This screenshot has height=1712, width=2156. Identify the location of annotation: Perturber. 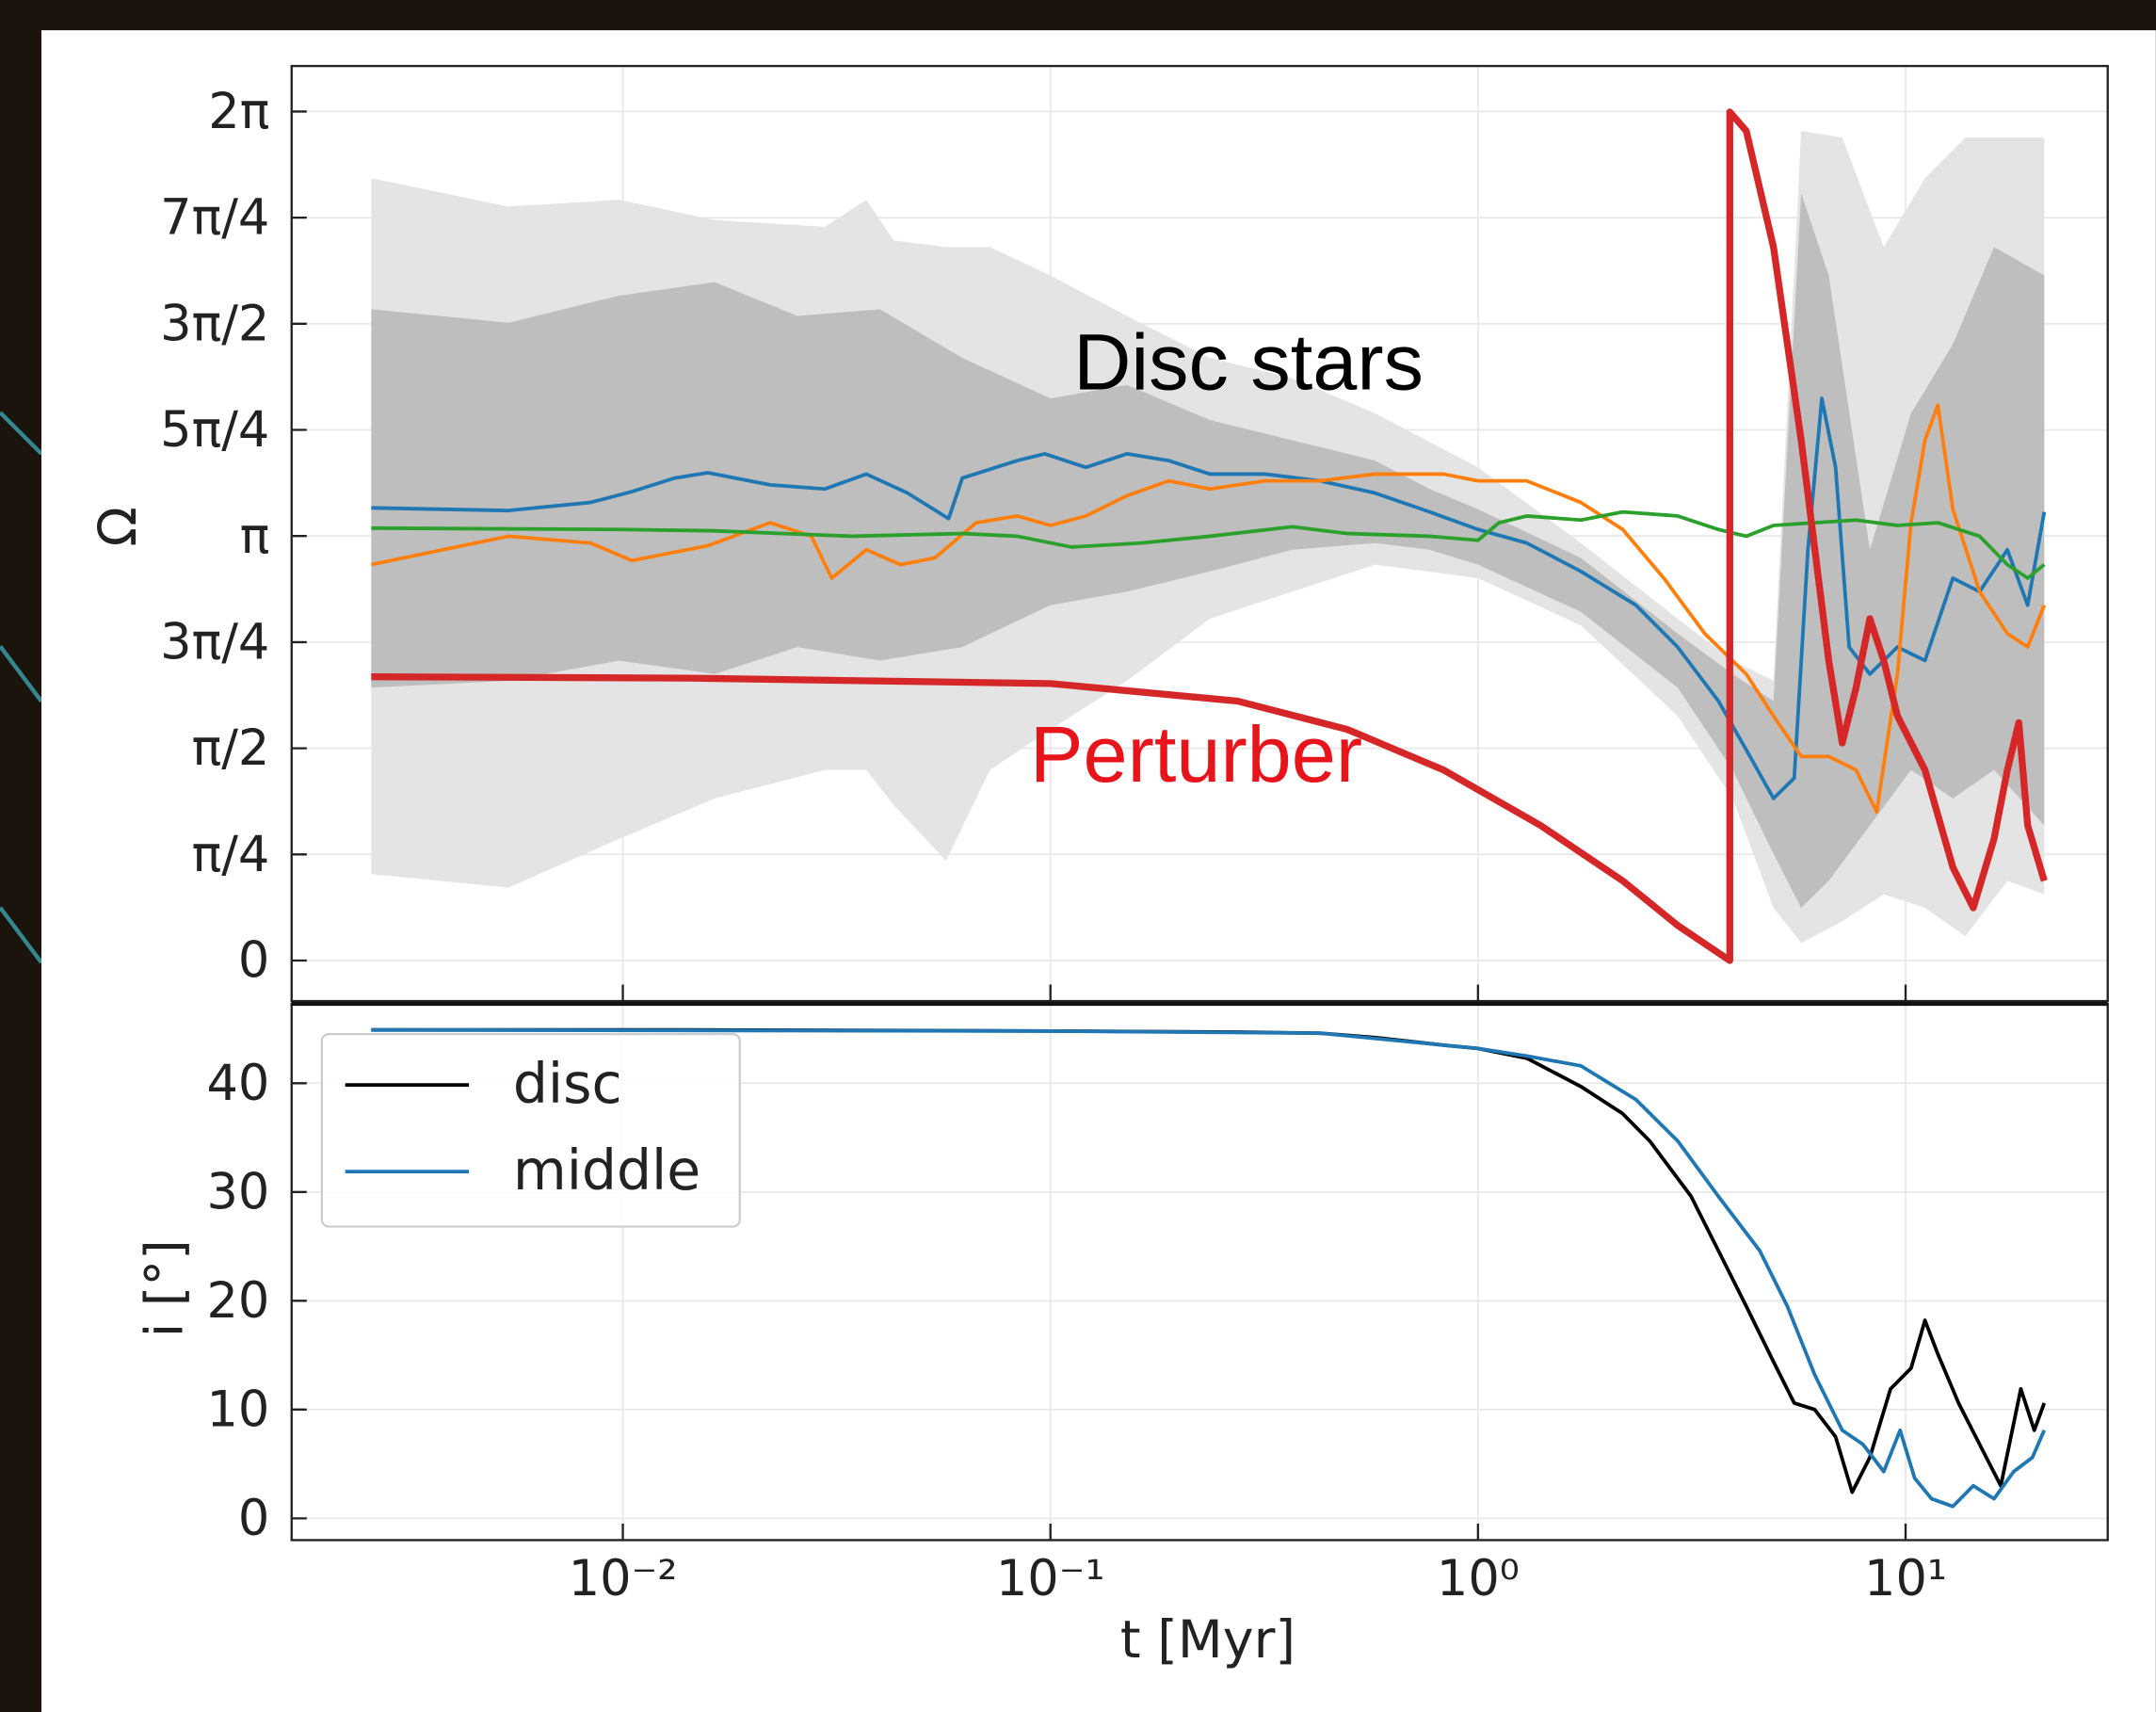
(1196, 754).